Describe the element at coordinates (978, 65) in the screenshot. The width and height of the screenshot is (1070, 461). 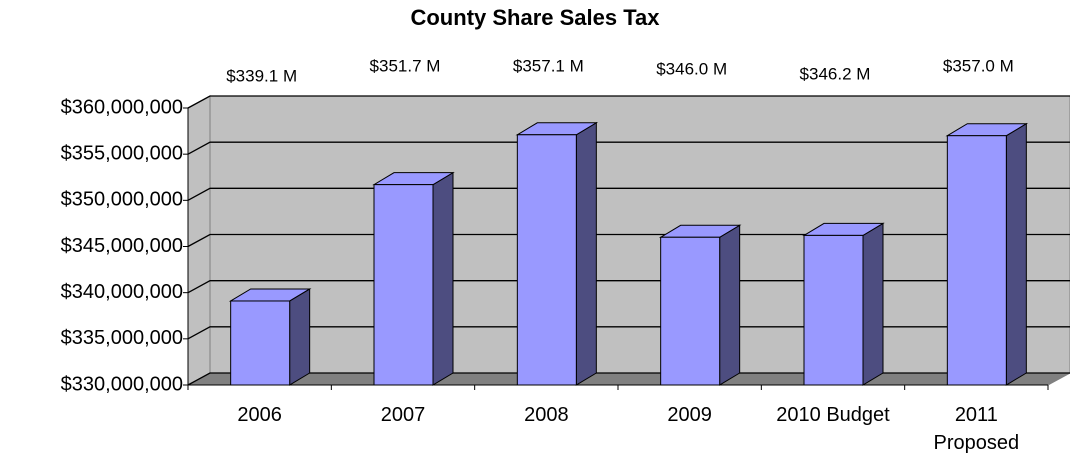
I see `value-label: $357.0 M` at that location.